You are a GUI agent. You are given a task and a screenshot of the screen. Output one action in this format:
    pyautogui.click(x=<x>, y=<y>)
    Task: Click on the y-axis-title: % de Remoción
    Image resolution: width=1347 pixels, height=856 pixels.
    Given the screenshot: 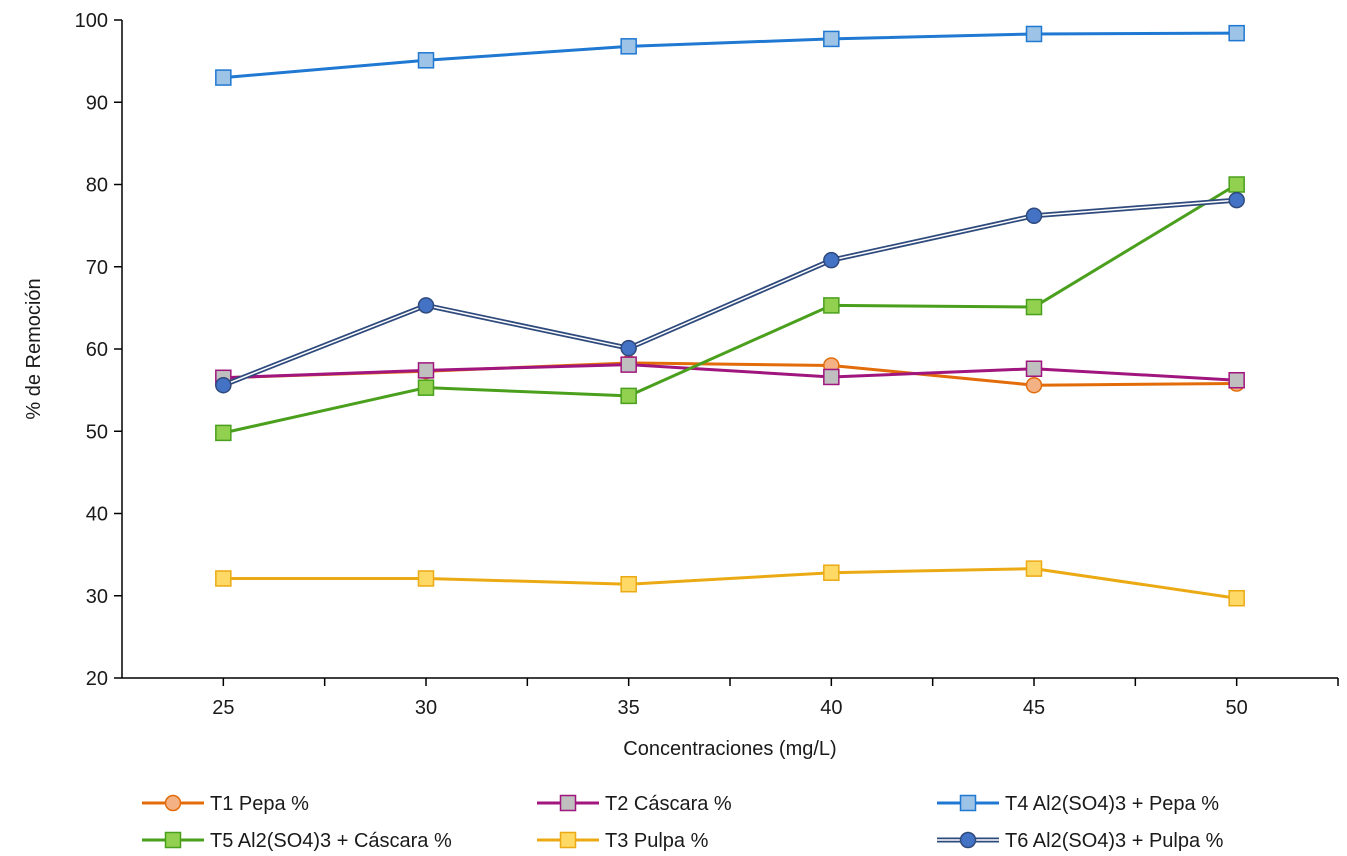 What is the action you would take?
    pyautogui.click(x=34, y=348)
    